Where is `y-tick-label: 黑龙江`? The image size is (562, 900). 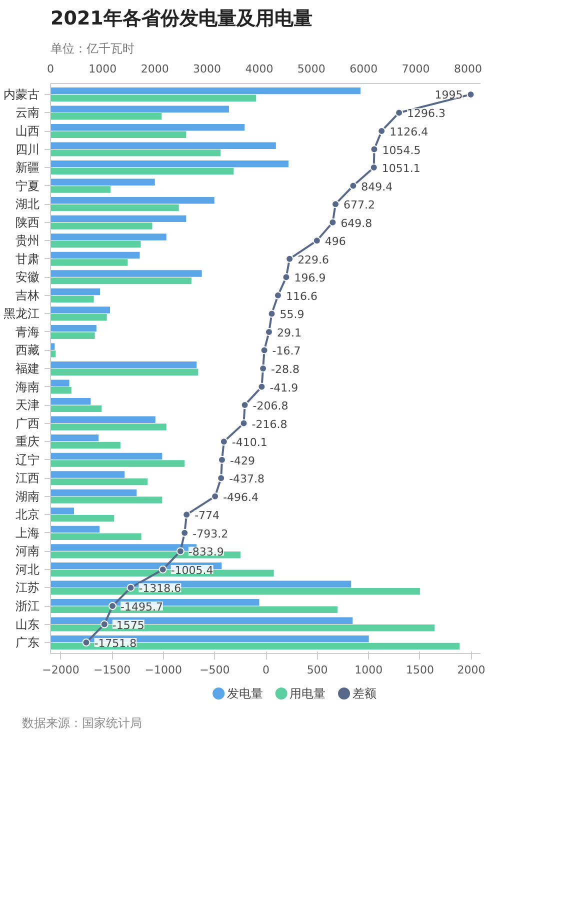
y-tick-label: 黑龙江 is located at coordinates (22, 313).